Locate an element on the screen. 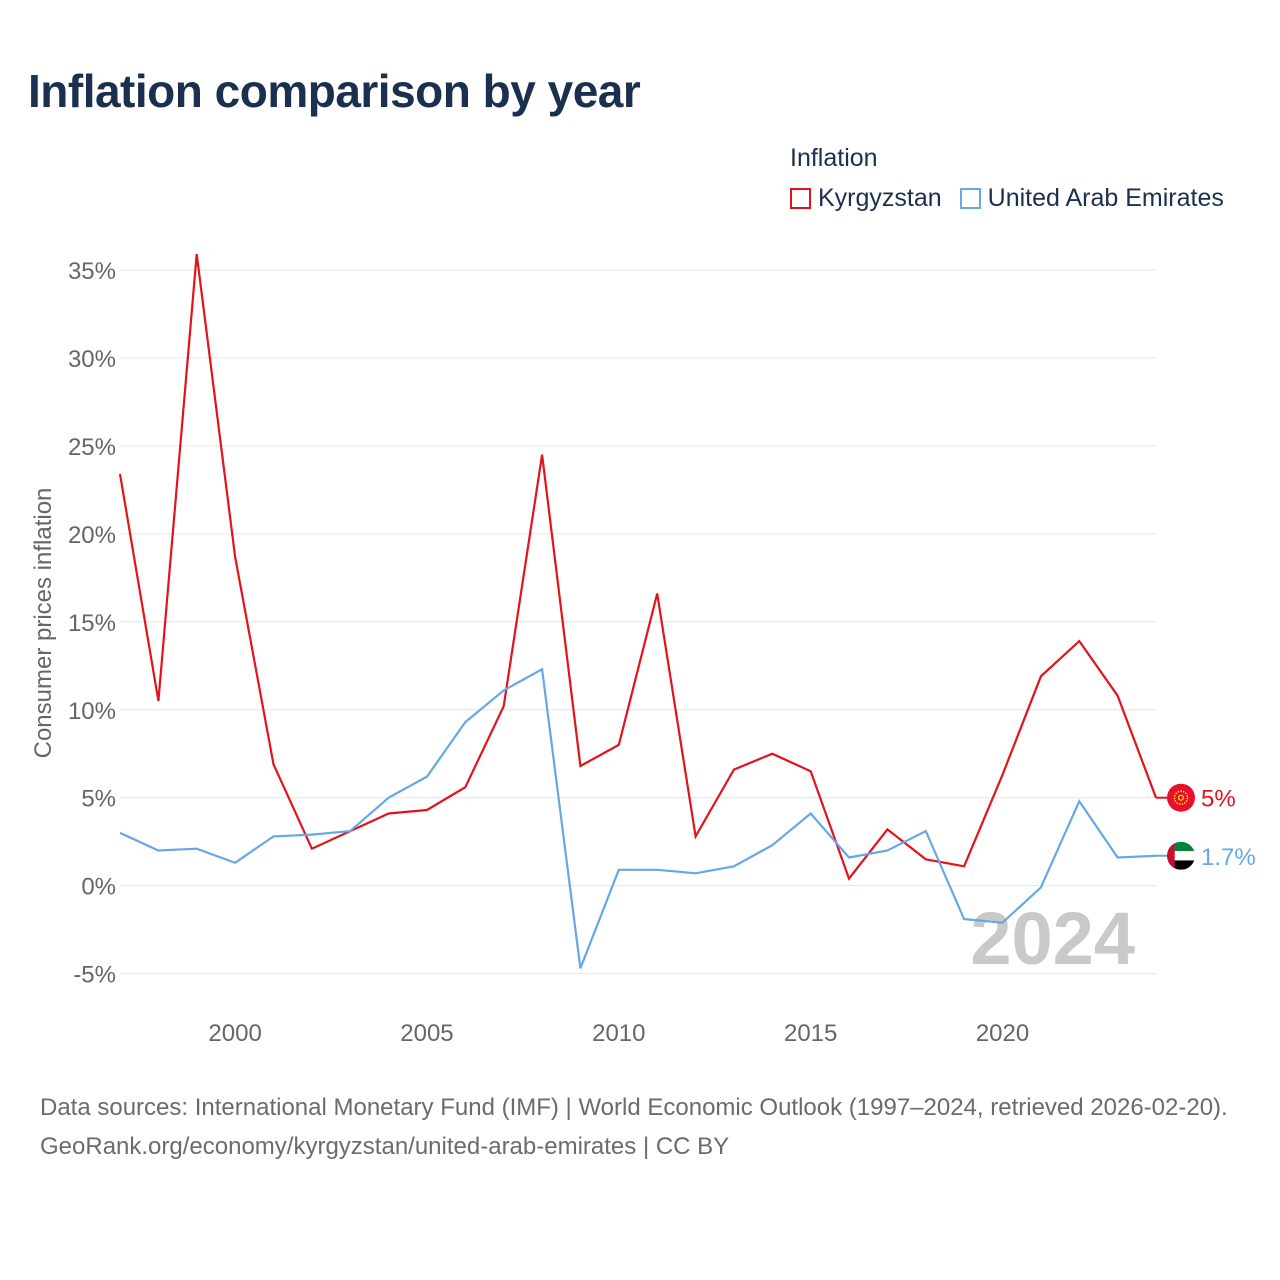  x-tick-label: 2010 is located at coordinates (618, 1033).